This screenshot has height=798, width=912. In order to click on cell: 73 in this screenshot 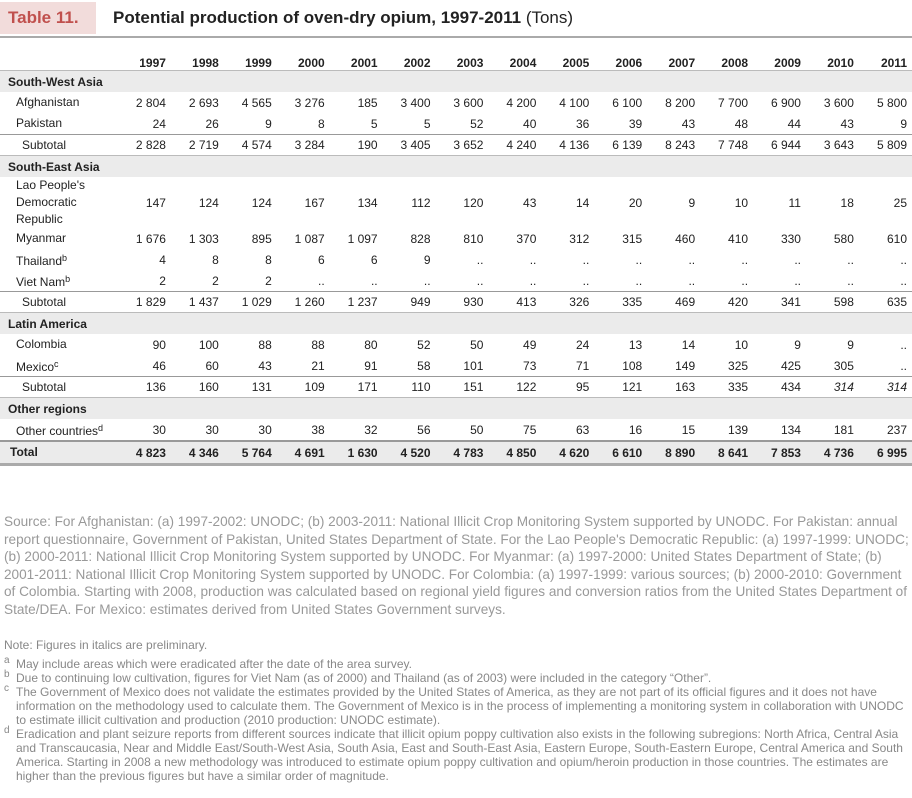, I will do `click(530, 365)`.